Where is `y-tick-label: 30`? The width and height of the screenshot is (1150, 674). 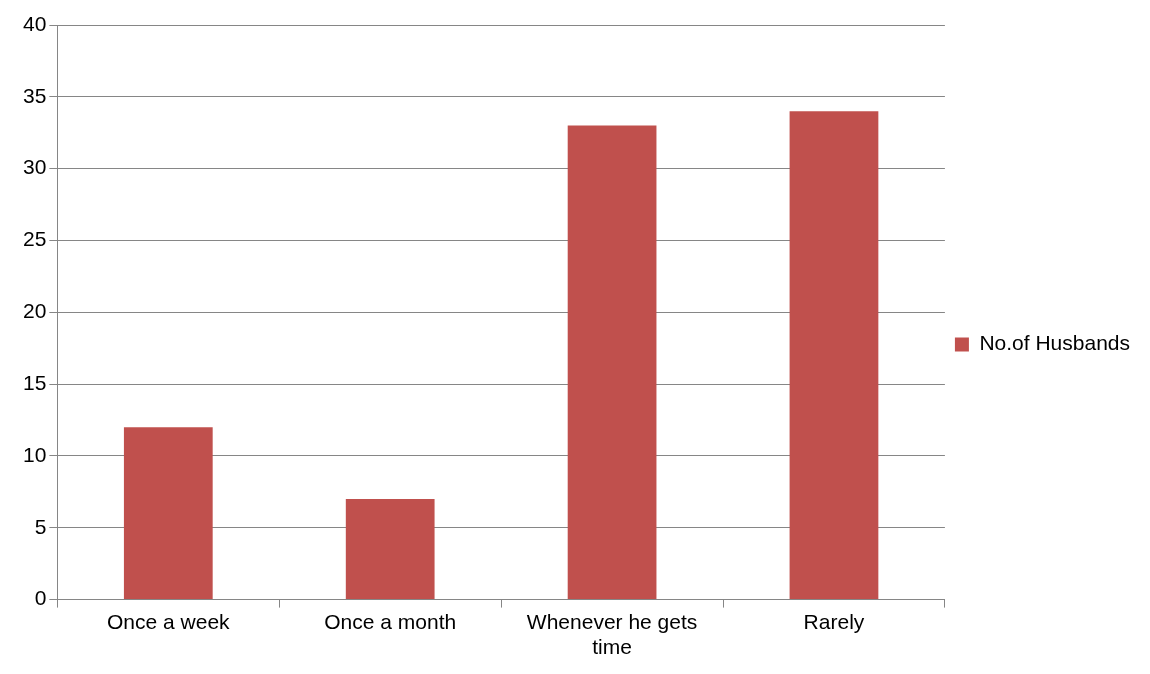
y-tick-label: 30 is located at coordinates (35, 167).